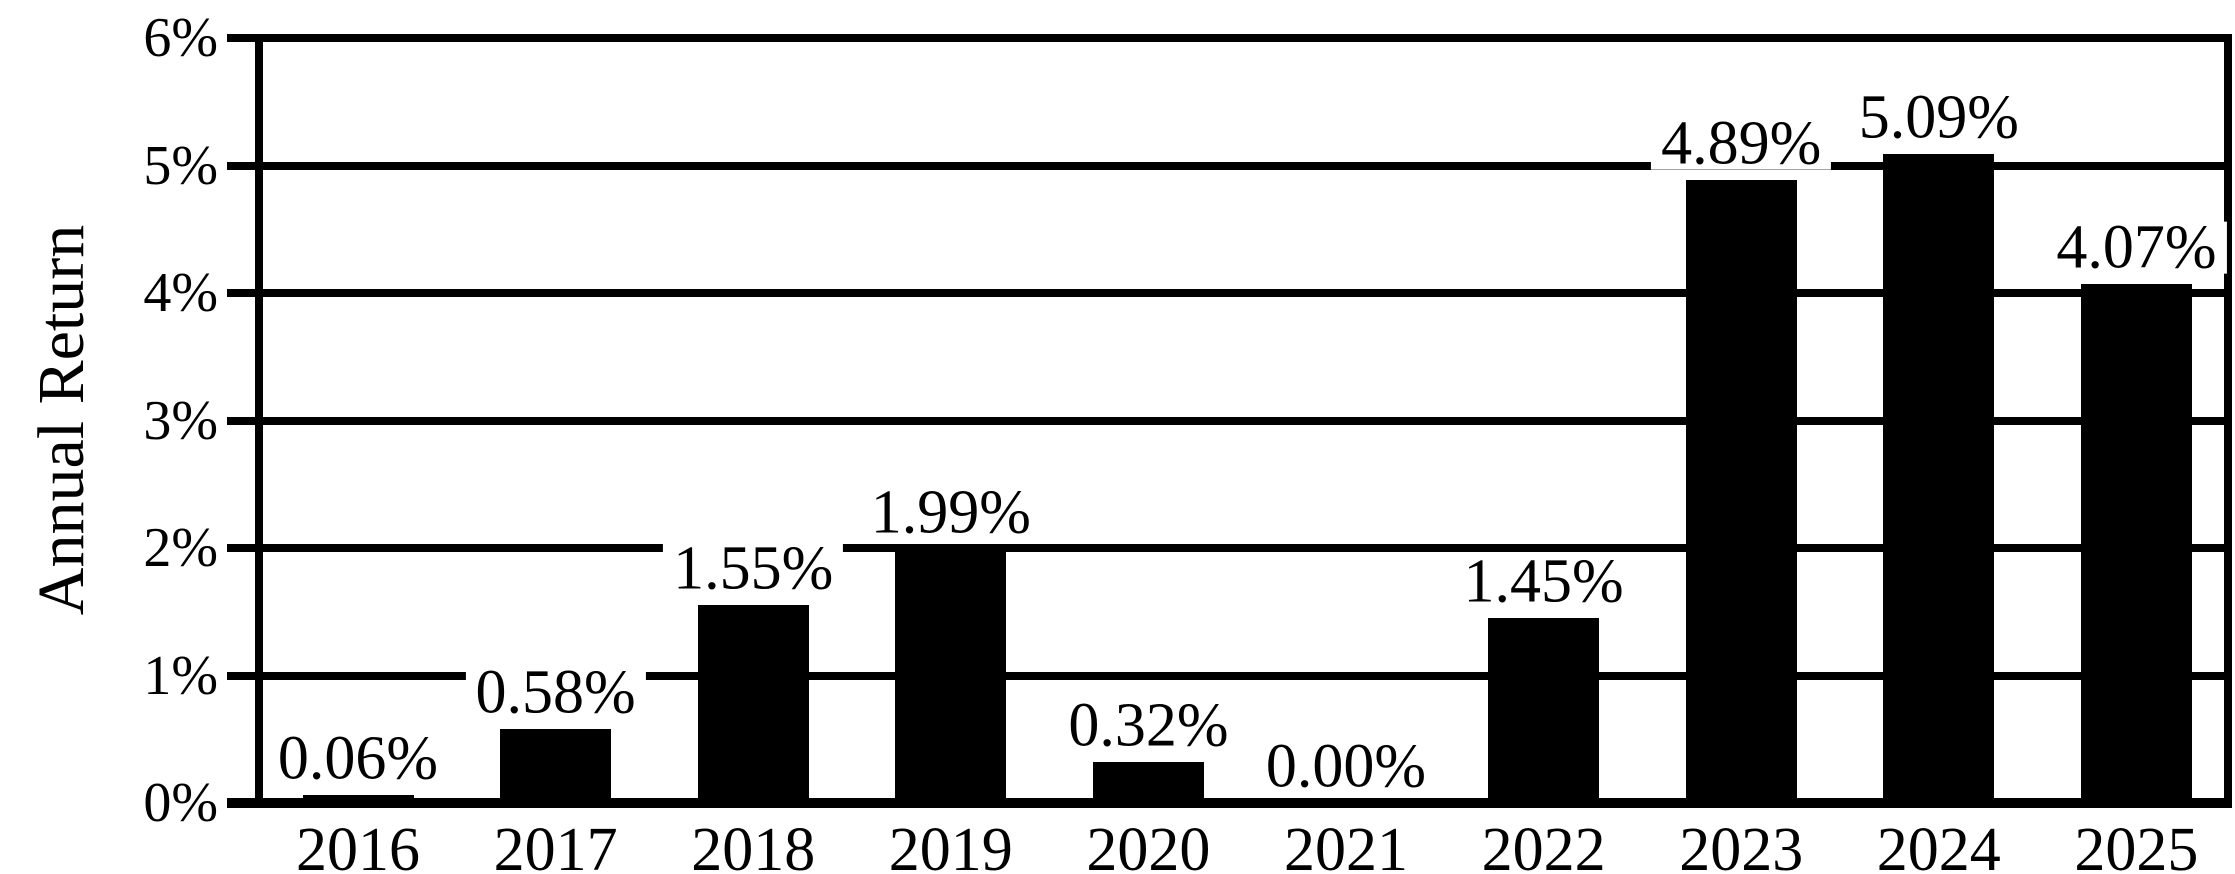 Image resolution: width=2235 pixels, height=874 pixels. Describe the element at coordinates (180, 675) in the screenshot. I see `y-tick-label: 1%` at that location.